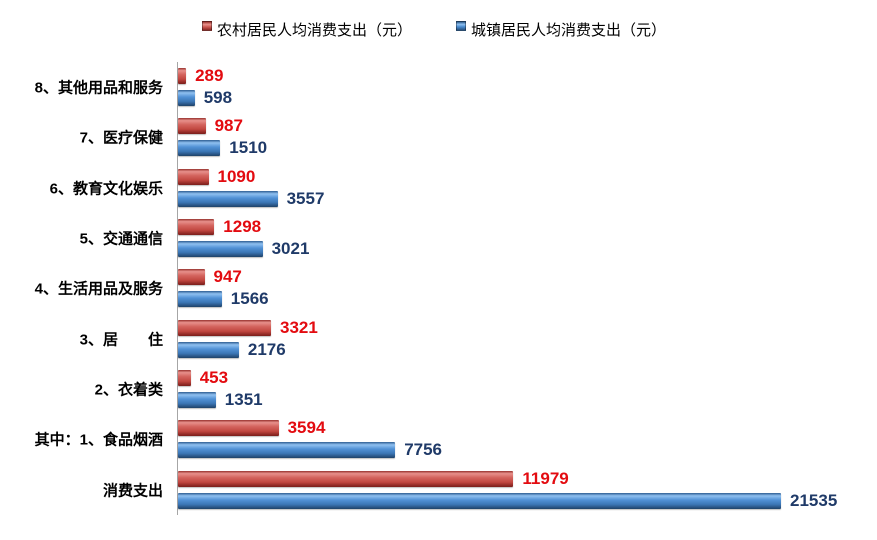 This screenshot has height=540, width=877. I want to click on rural-bar-line: 3321, so click(248, 328).